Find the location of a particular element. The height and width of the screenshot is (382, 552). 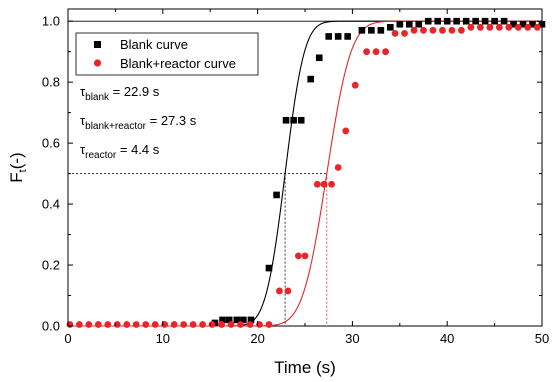

legend-box is located at coordinates (167, 54).